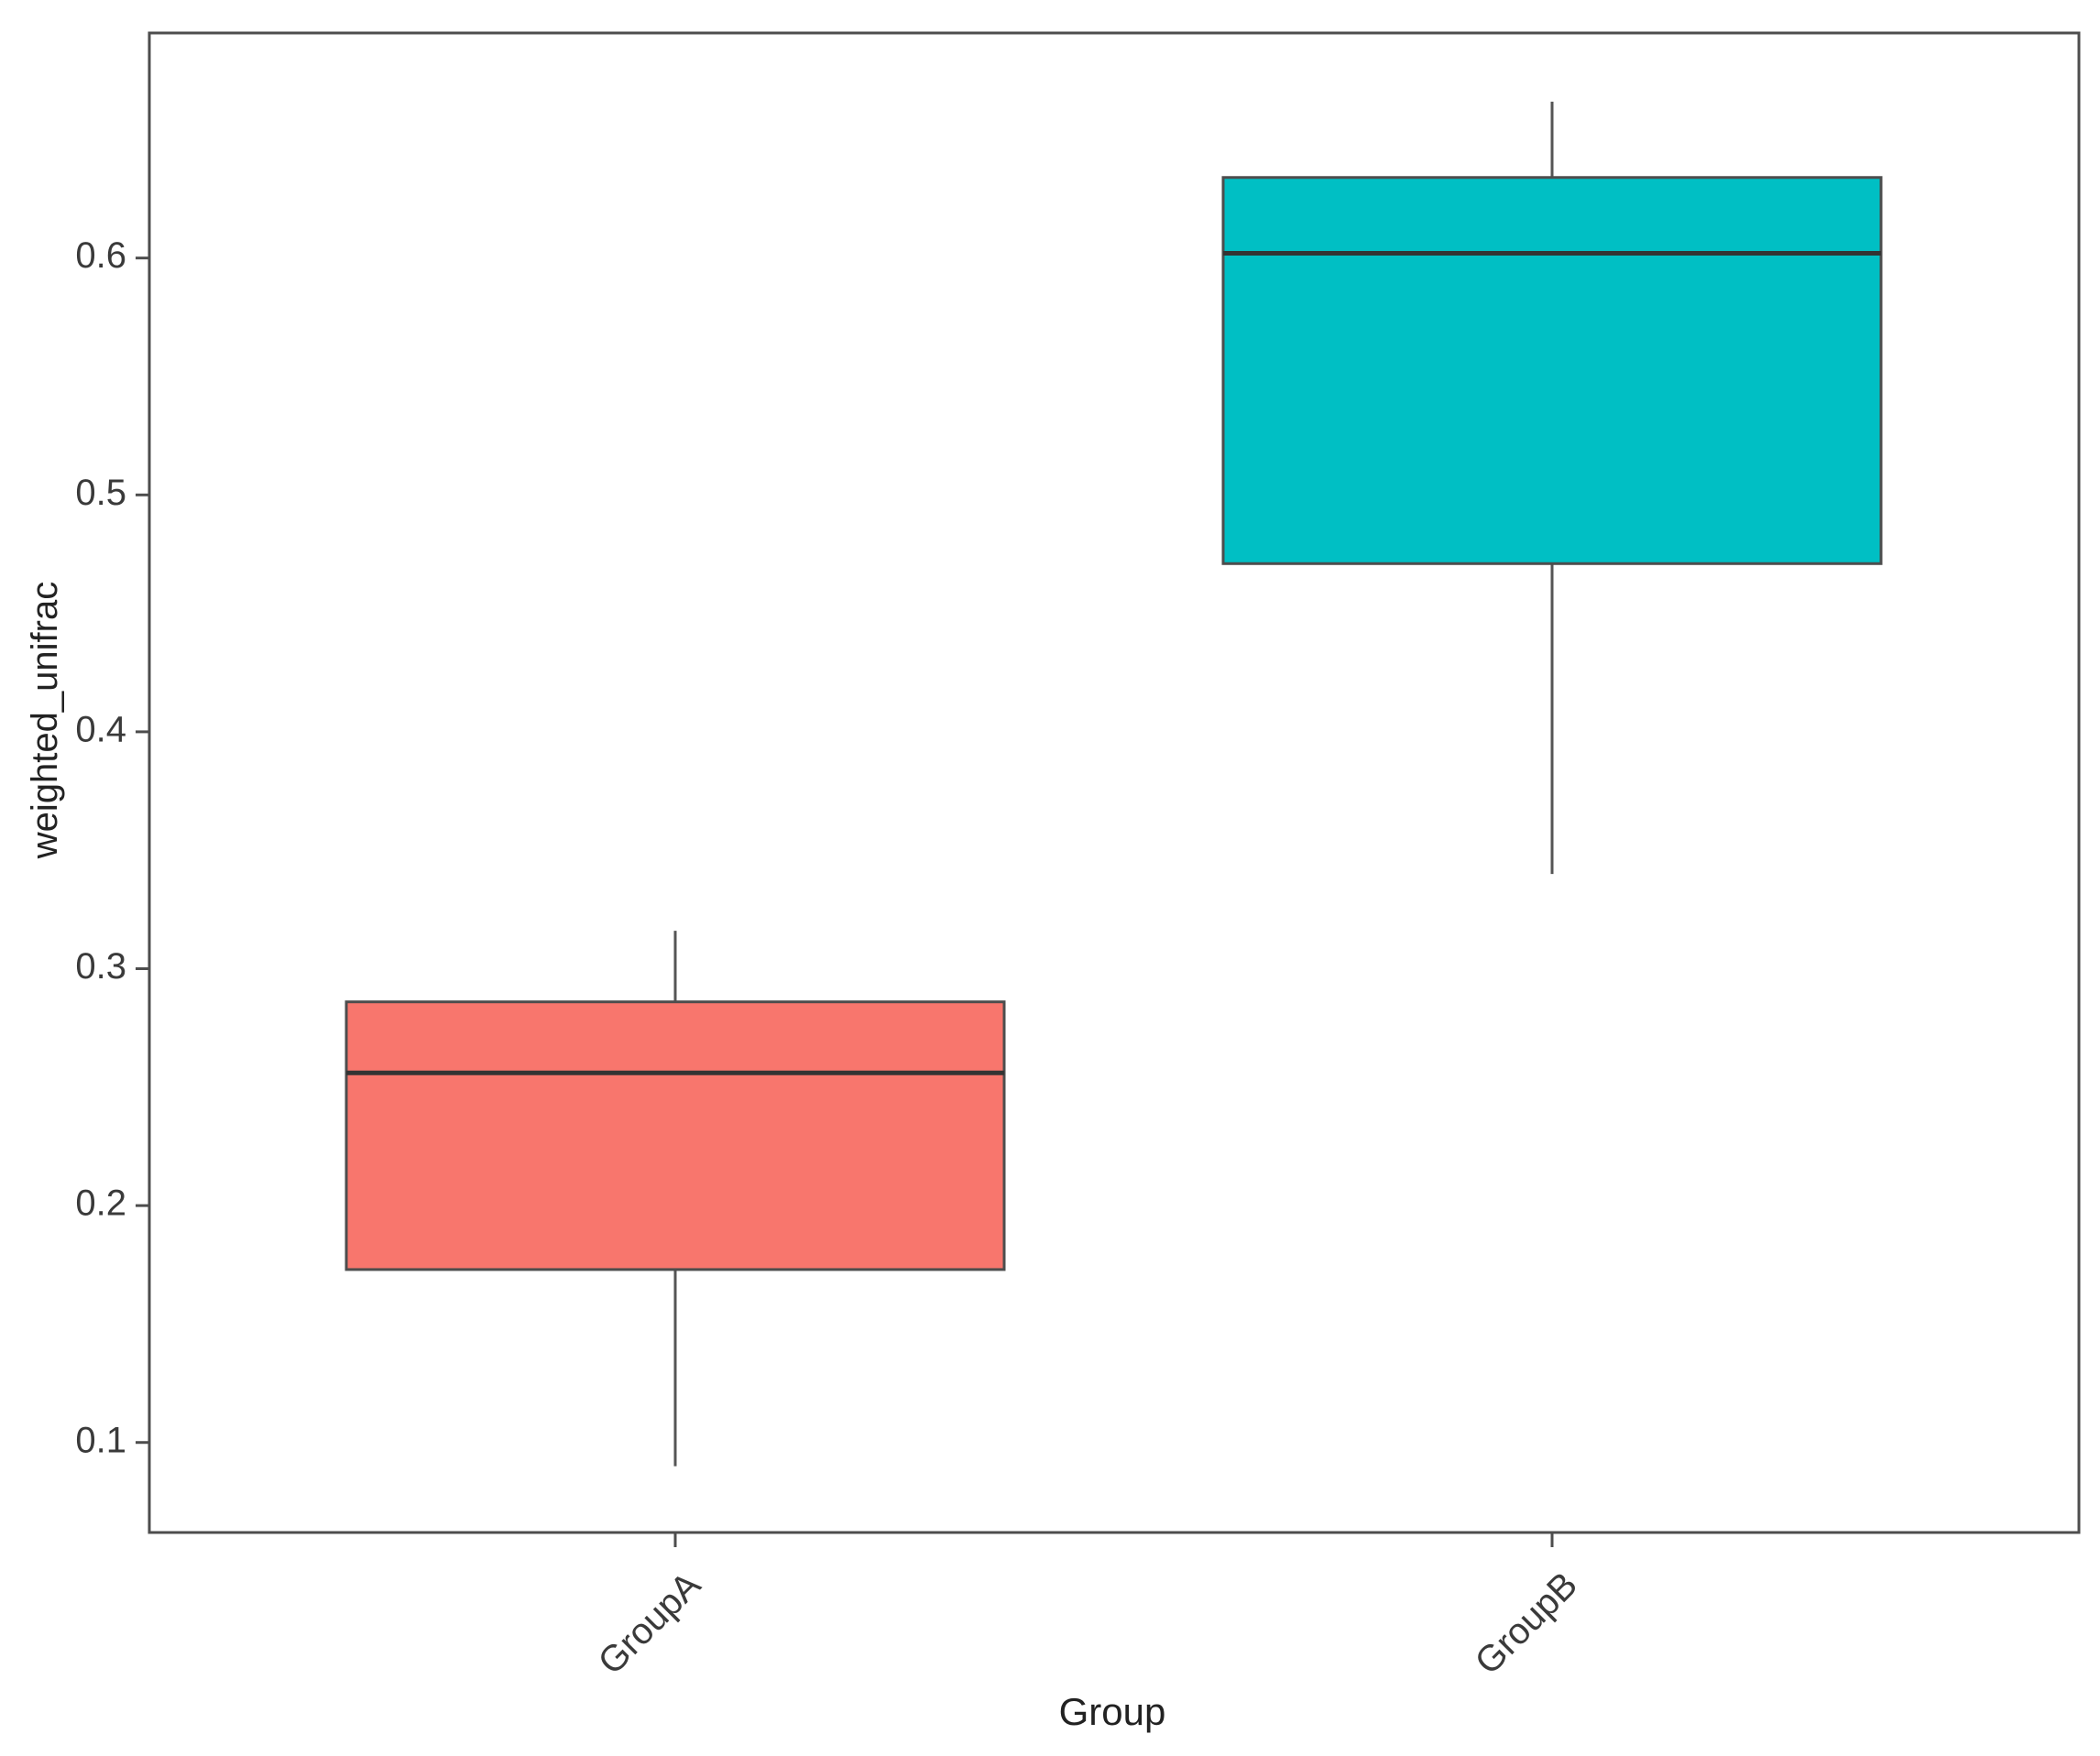 This screenshot has width=2100, height=1756. I want to click on y-tick-label: 0.3, so click(100, 967).